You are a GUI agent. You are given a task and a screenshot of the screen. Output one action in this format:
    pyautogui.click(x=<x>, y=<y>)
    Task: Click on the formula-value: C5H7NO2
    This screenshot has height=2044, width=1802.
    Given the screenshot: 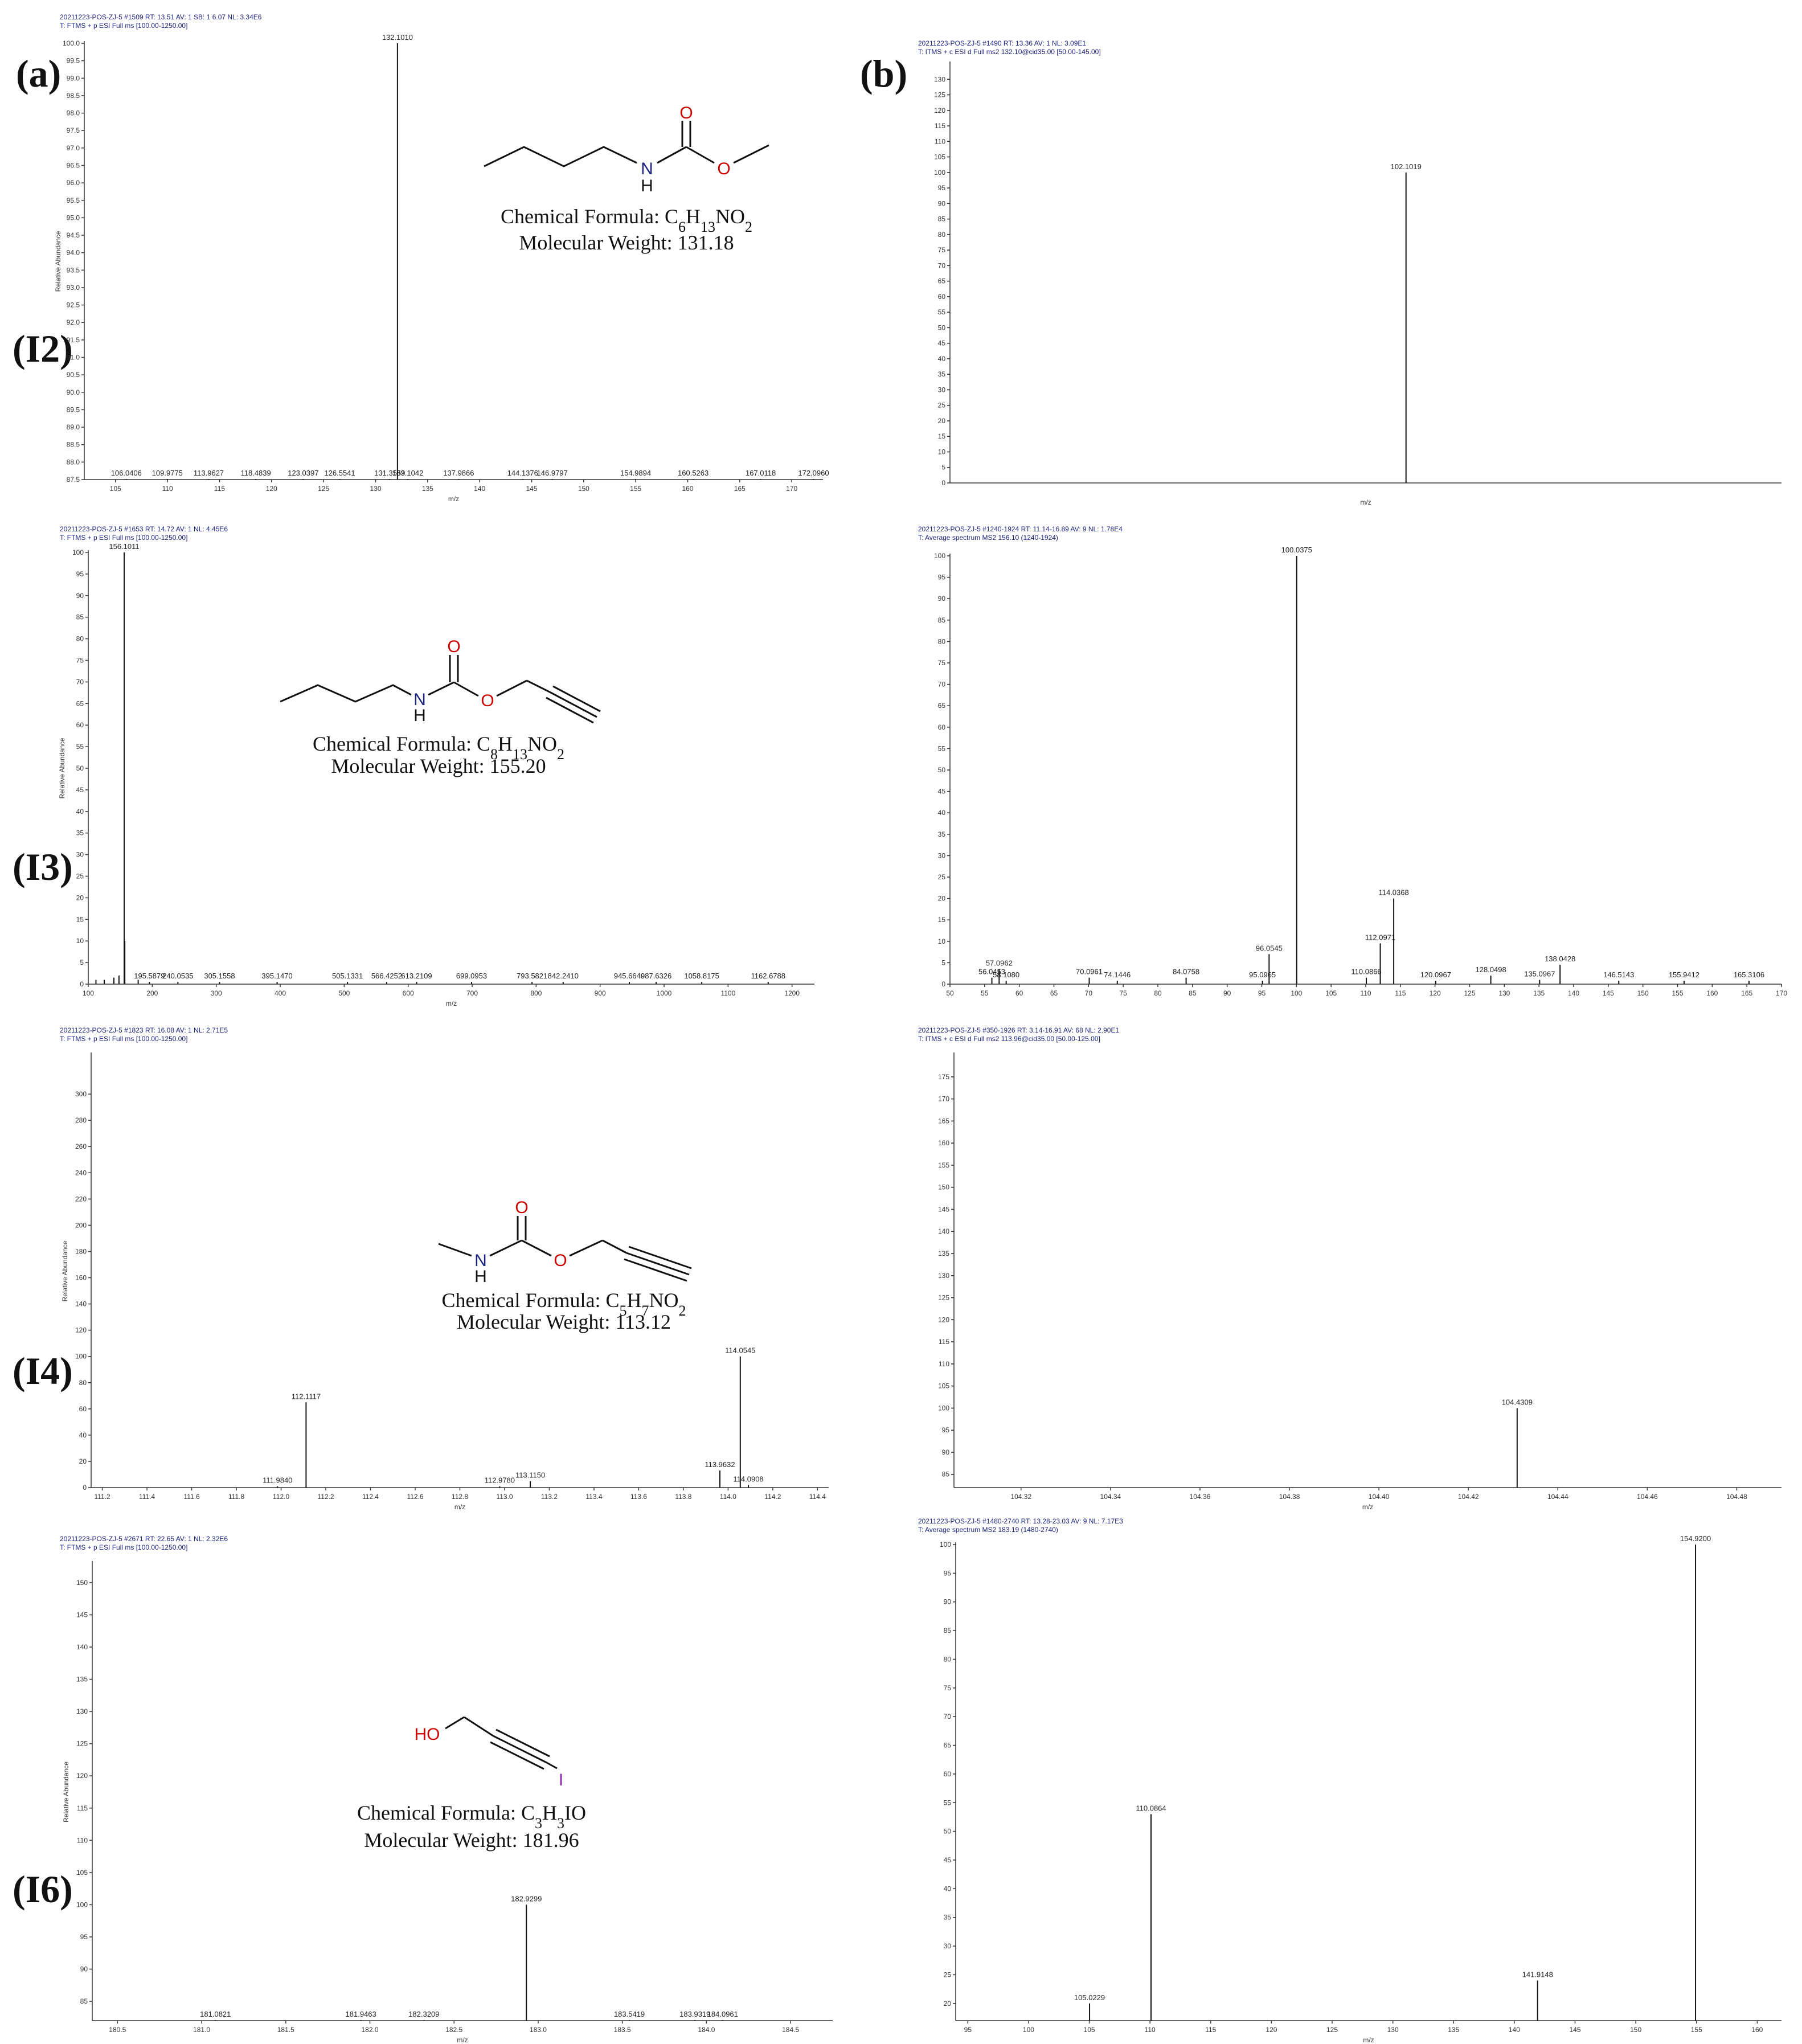 What is the action you would take?
    pyautogui.click(x=645, y=1304)
    